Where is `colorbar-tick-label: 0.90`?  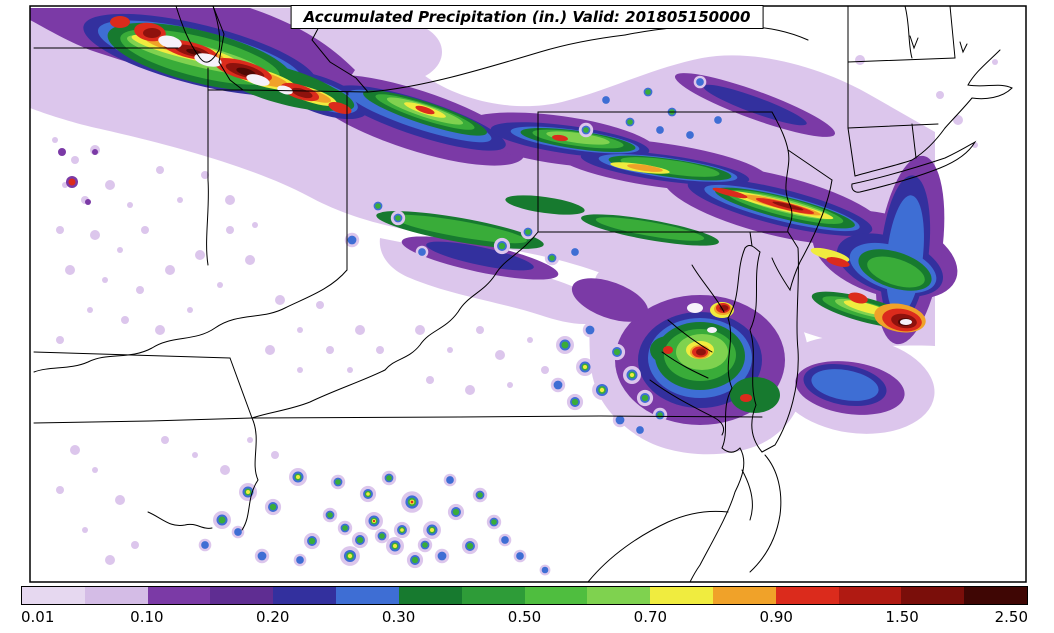 colorbar-tick-label: 0.90 is located at coordinates (776, 617).